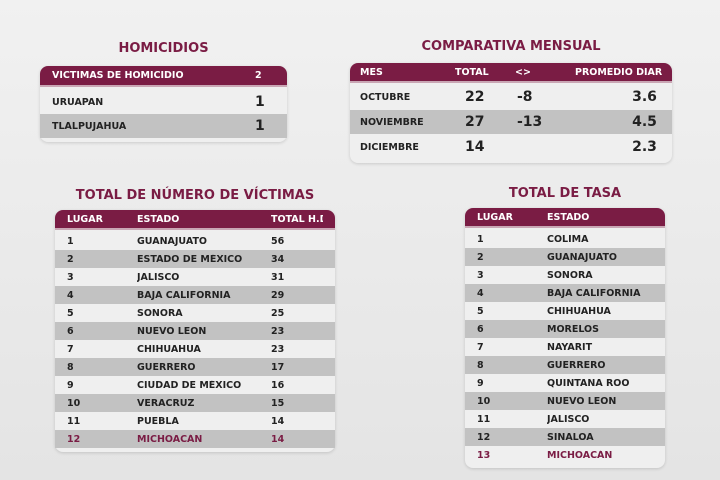  I want to click on place-name: URUAPAN, so click(78, 102).